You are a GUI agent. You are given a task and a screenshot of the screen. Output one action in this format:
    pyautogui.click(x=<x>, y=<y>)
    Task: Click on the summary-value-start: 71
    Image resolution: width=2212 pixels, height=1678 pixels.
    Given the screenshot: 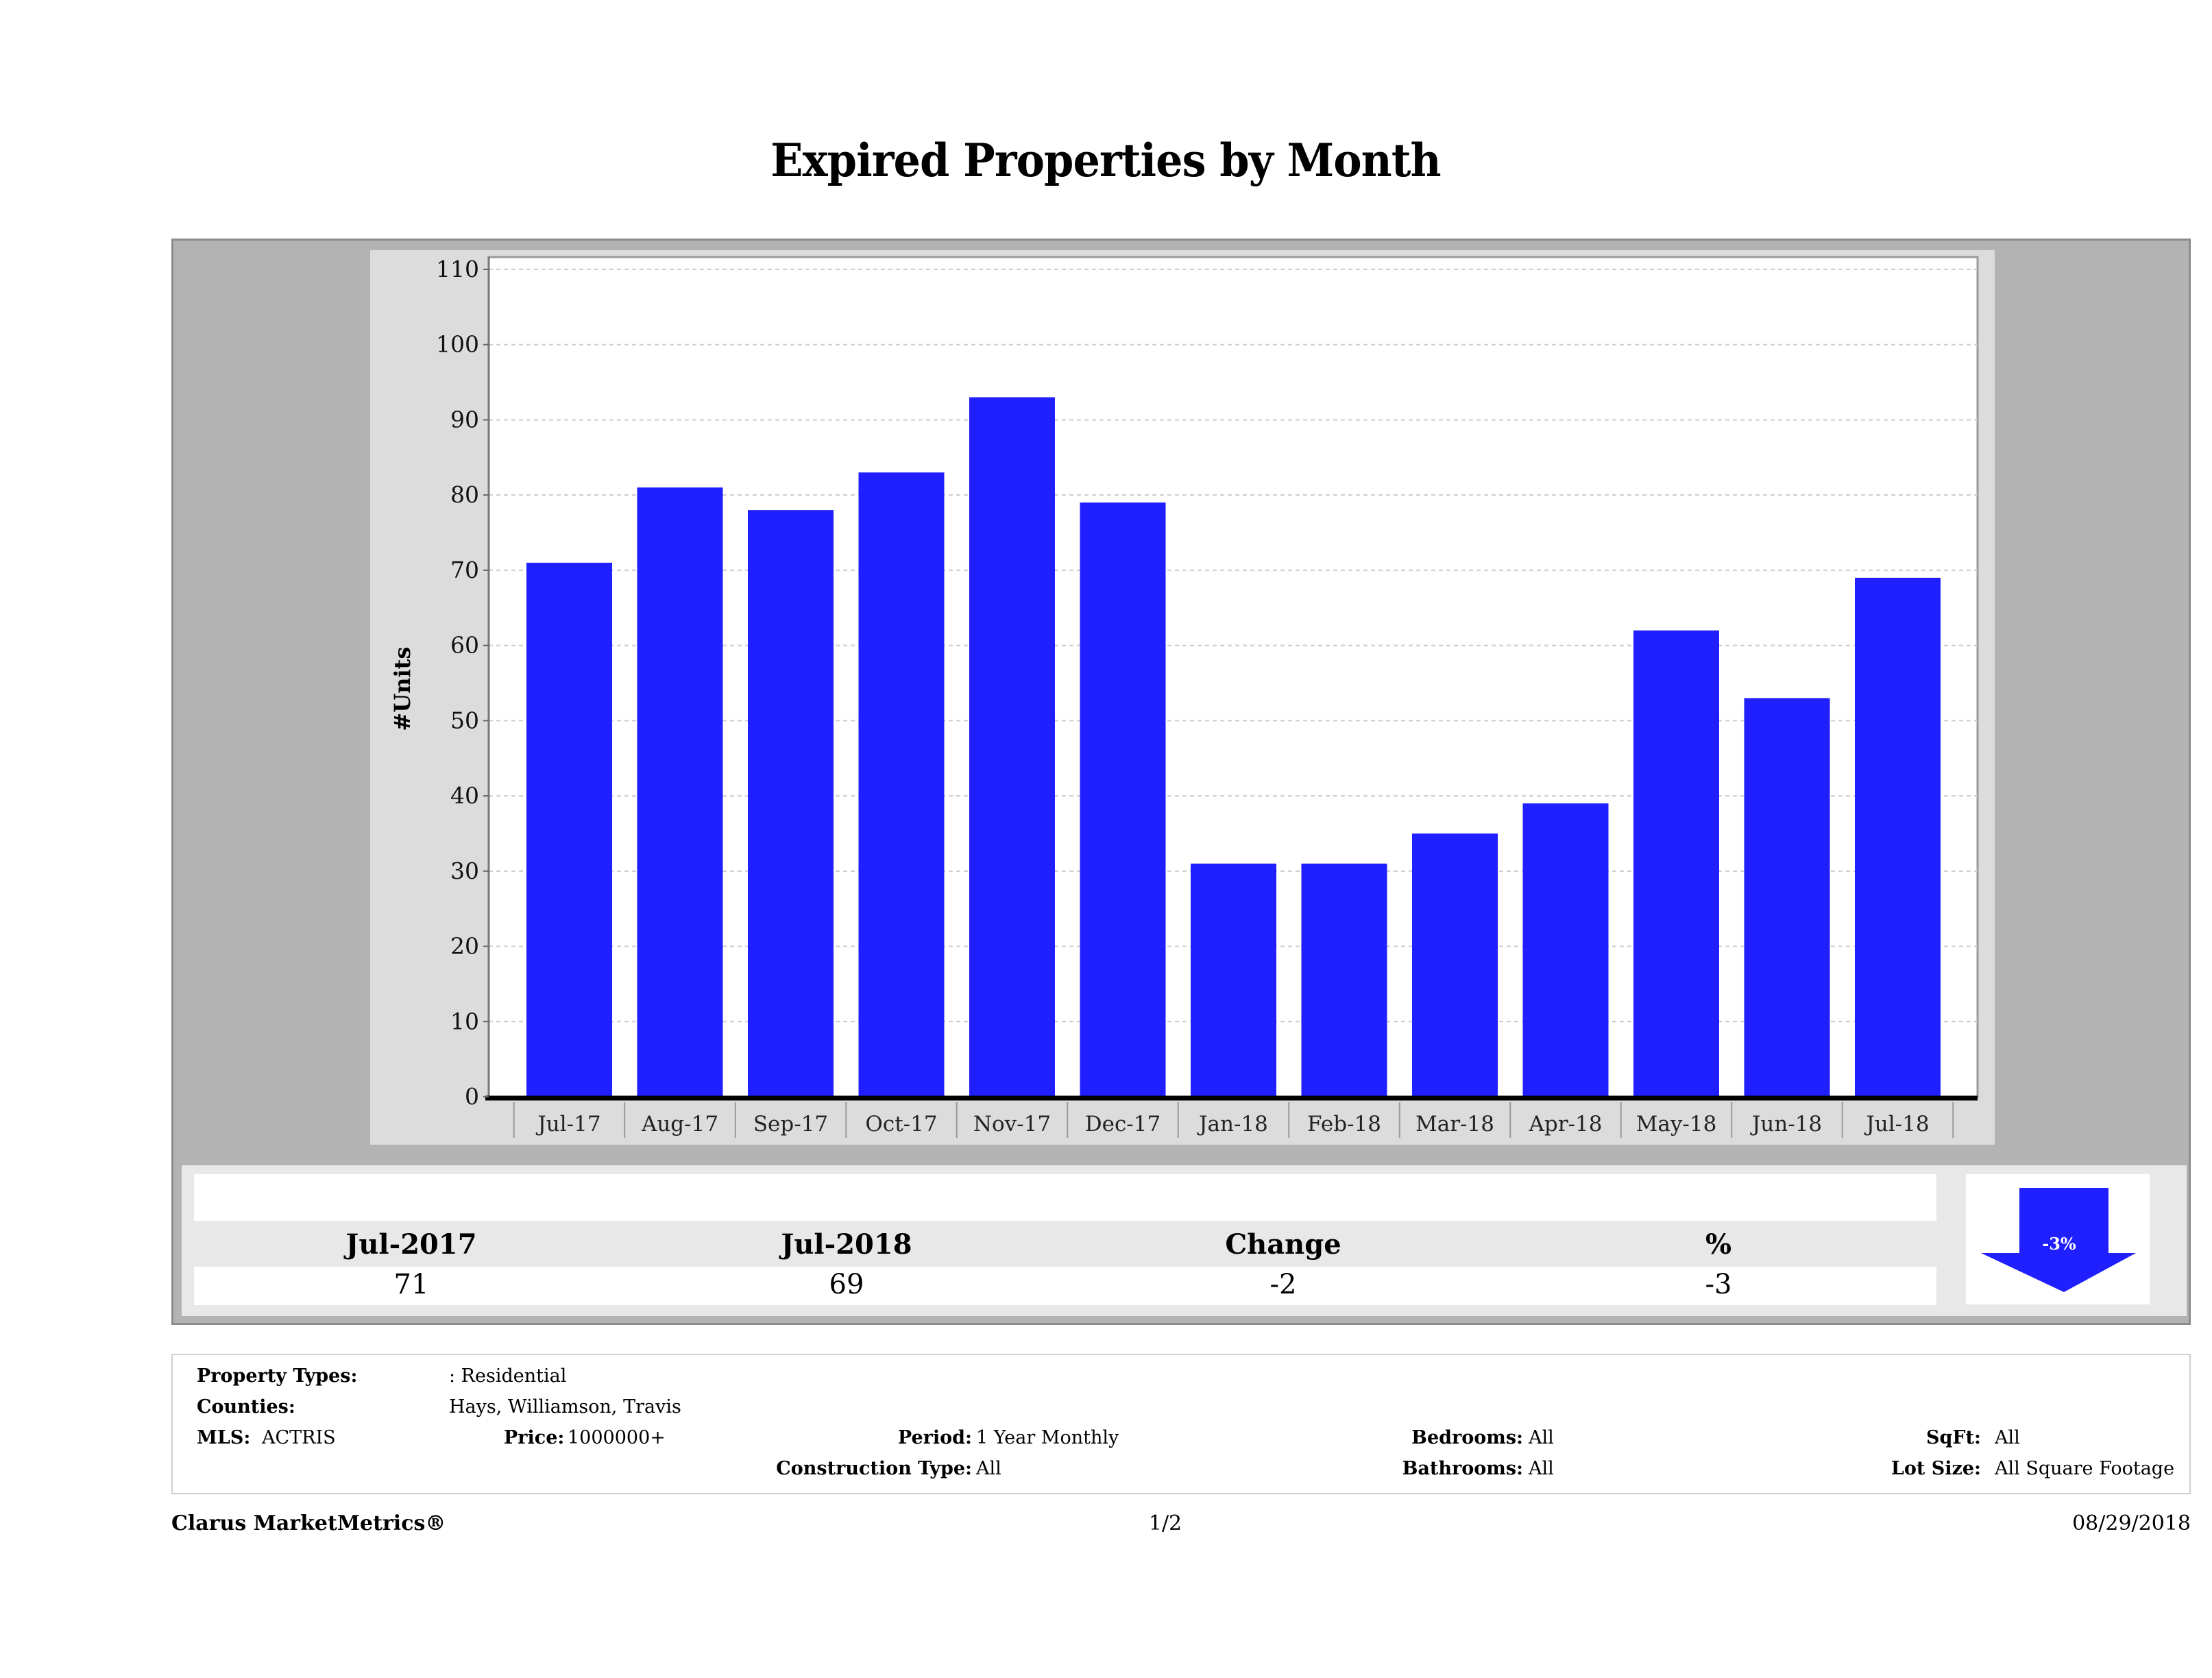 What is the action you would take?
    pyautogui.click(x=411, y=1284)
    